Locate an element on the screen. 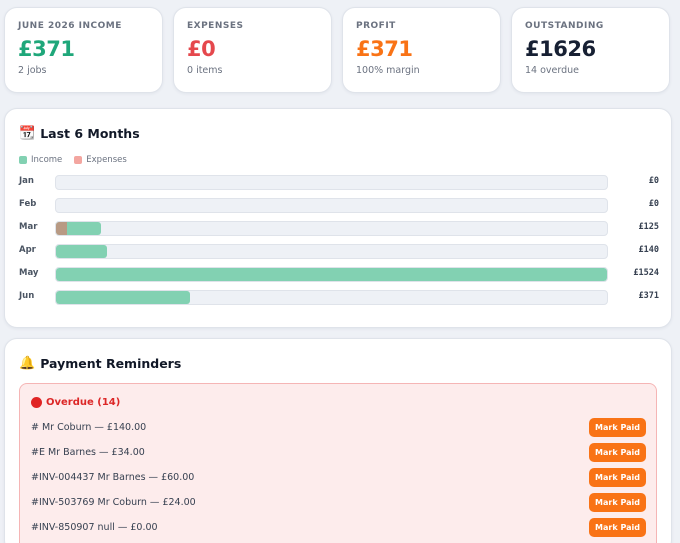  expense-bar is located at coordinates (61, 228).